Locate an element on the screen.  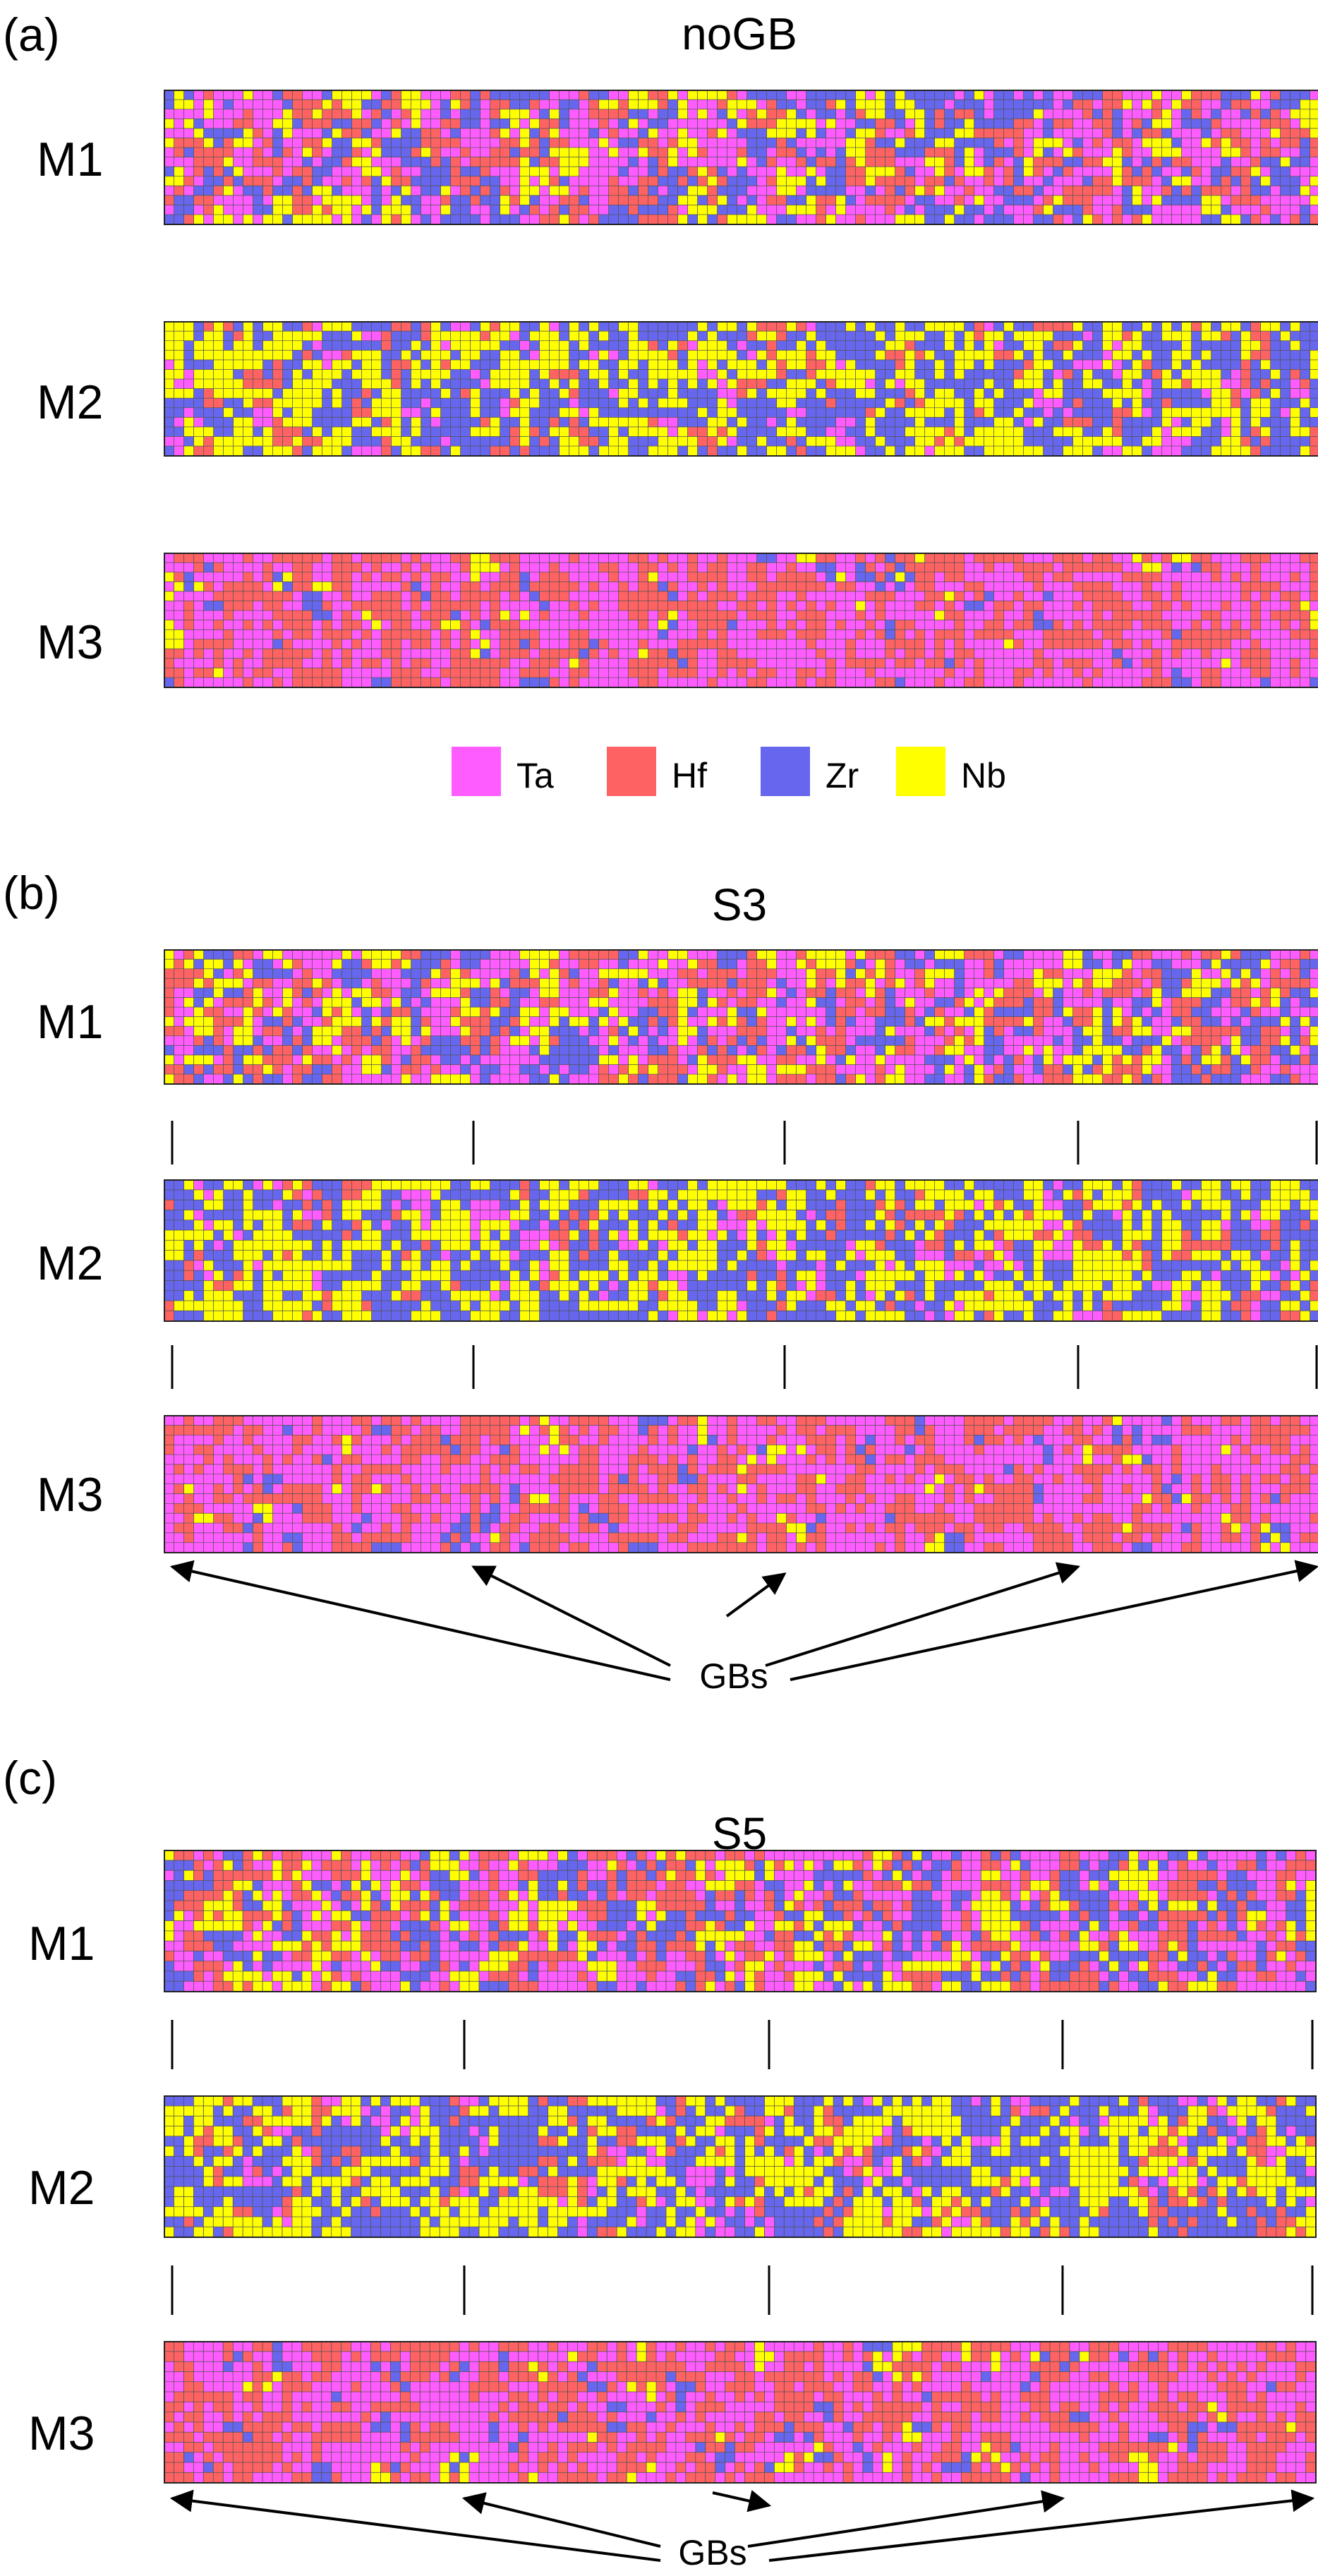
atomic-strip-panel-b-m3 is located at coordinates (741, 1484).